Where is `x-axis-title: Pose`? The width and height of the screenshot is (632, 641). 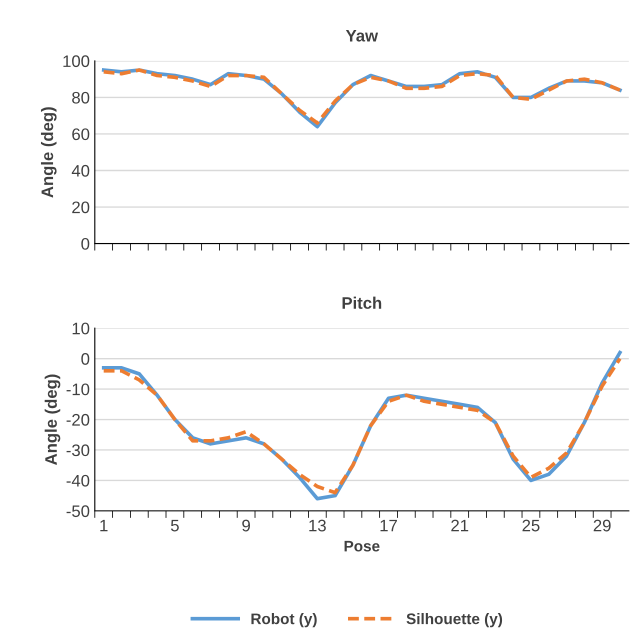
x-axis-title: Pose is located at coordinates (362, 546).